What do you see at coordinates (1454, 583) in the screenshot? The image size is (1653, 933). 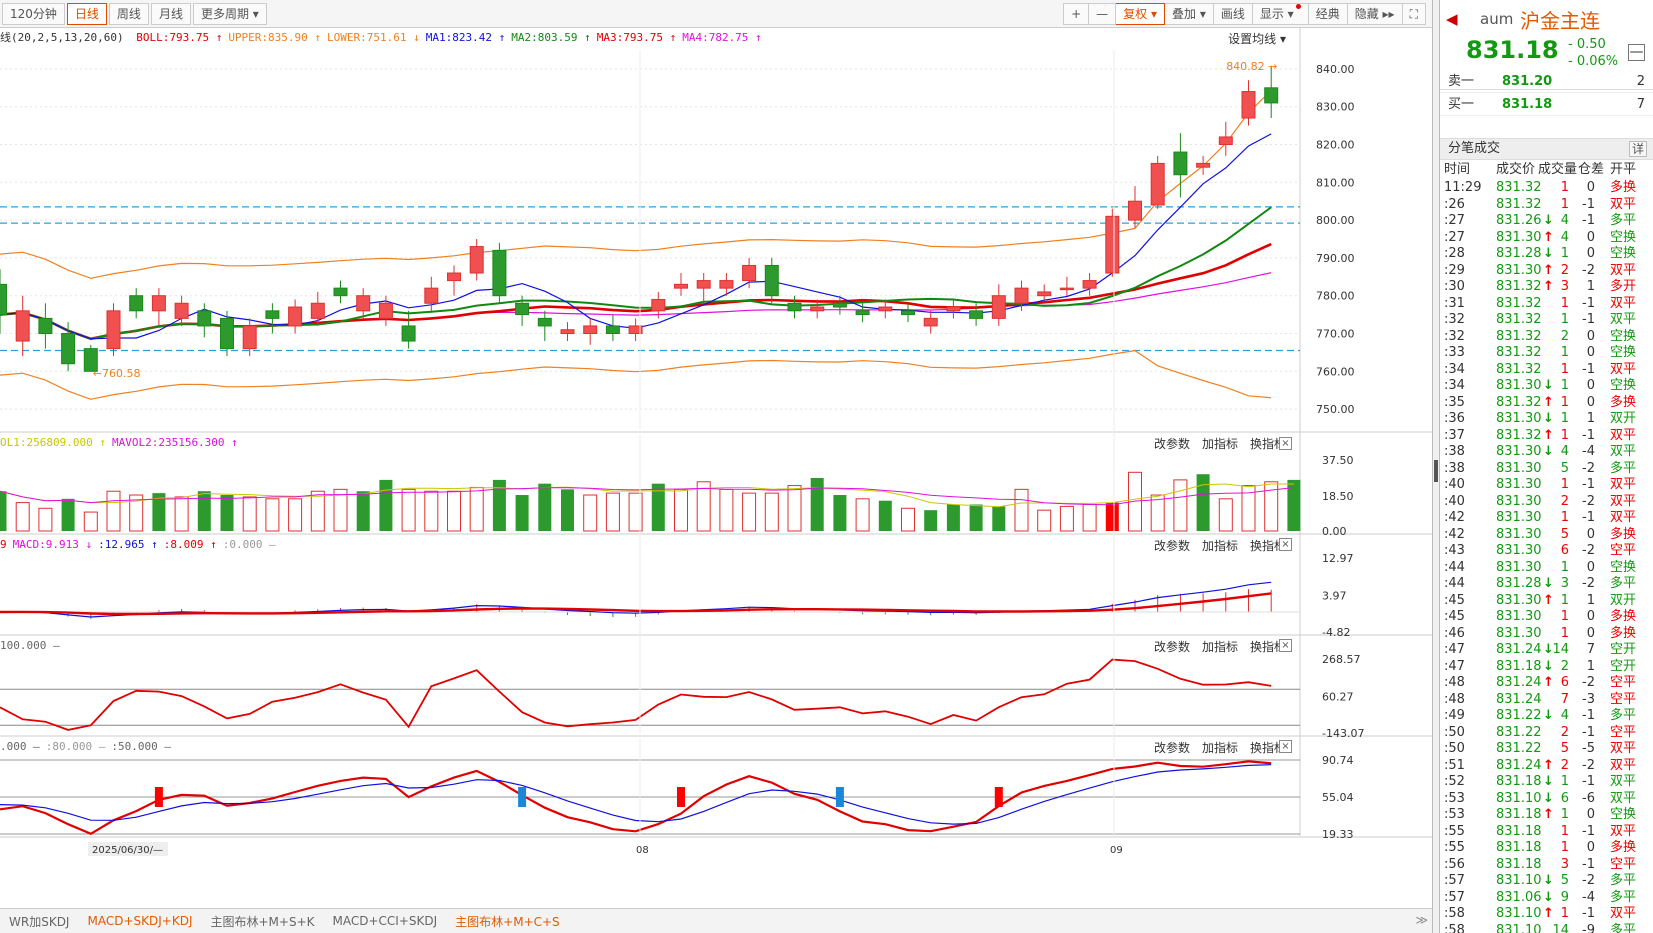 I see `tick-time: :44` at bounding box center [1454, 583].